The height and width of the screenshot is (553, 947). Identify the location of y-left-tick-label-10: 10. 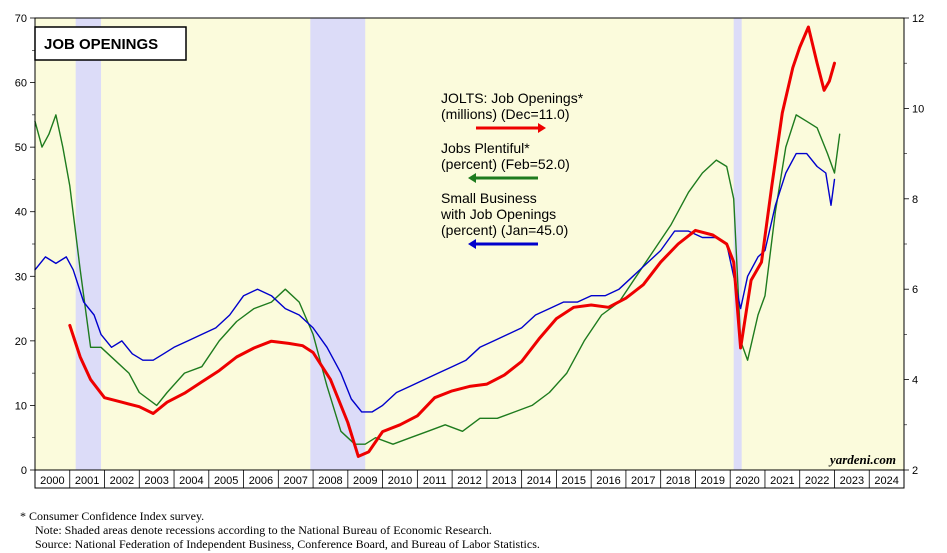
(21, 406).